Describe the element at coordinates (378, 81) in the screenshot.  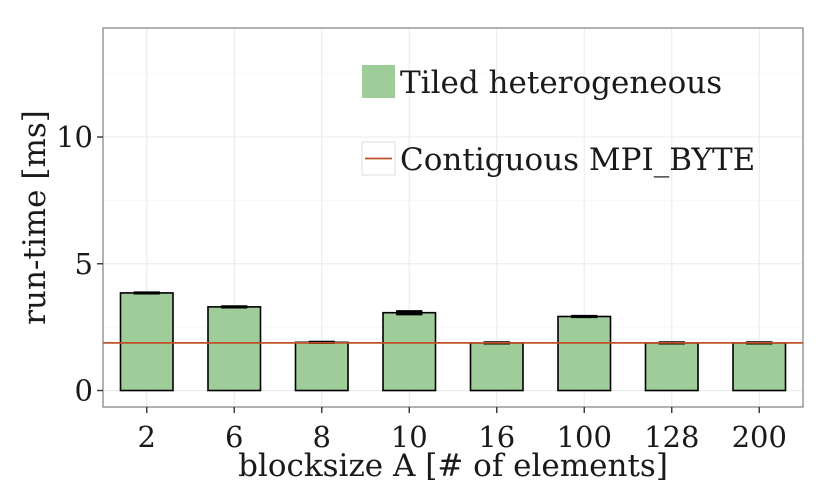
I see `legend-key-bar` at that location.